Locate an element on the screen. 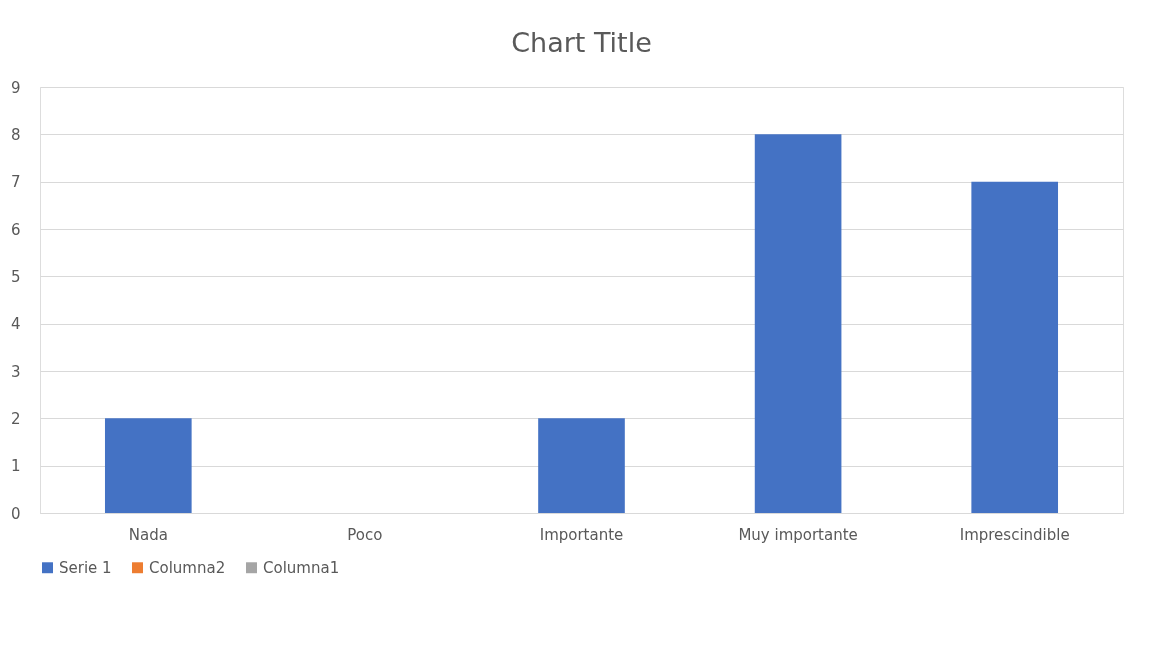 The width and height of the screenshot is (1164, 651). y-tick-label: 7 is located at coordinates (15, 182).